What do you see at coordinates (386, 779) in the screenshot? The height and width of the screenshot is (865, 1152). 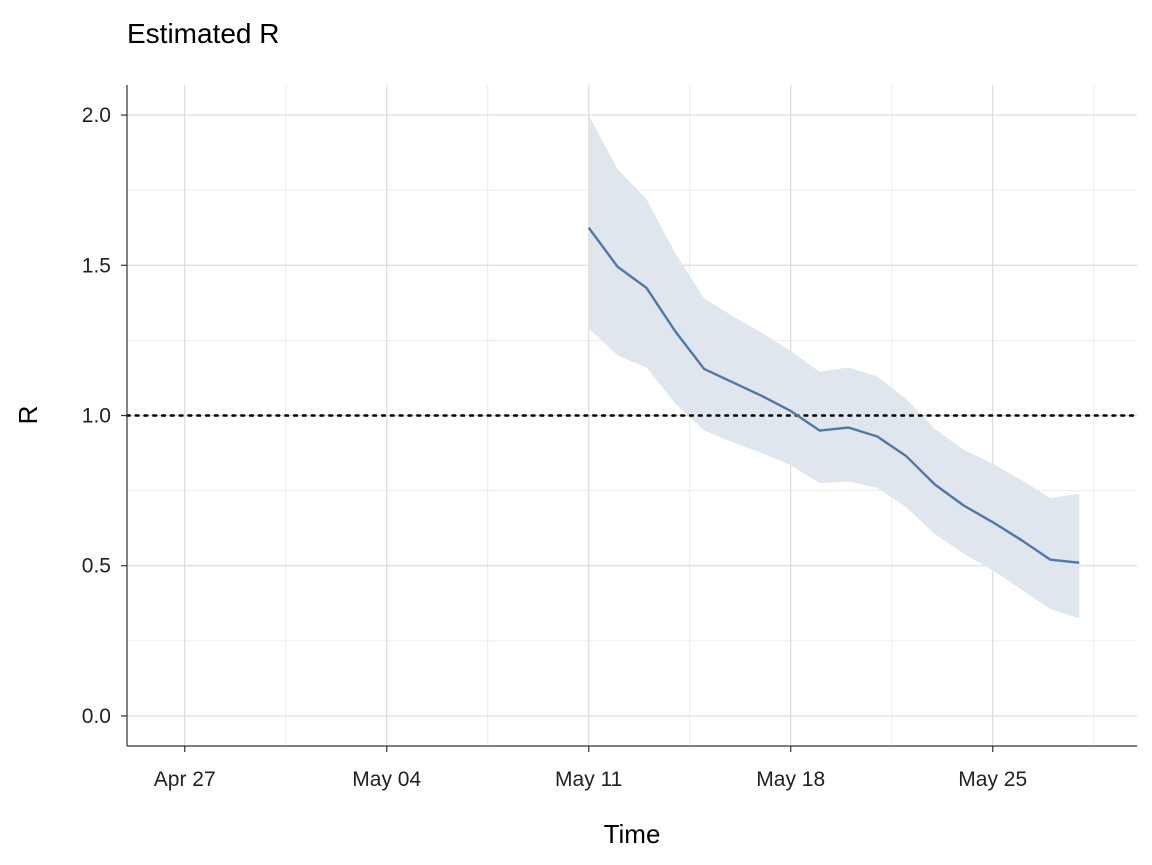 I see `x-tick-label: May 04` at bounding box center [386, 779].